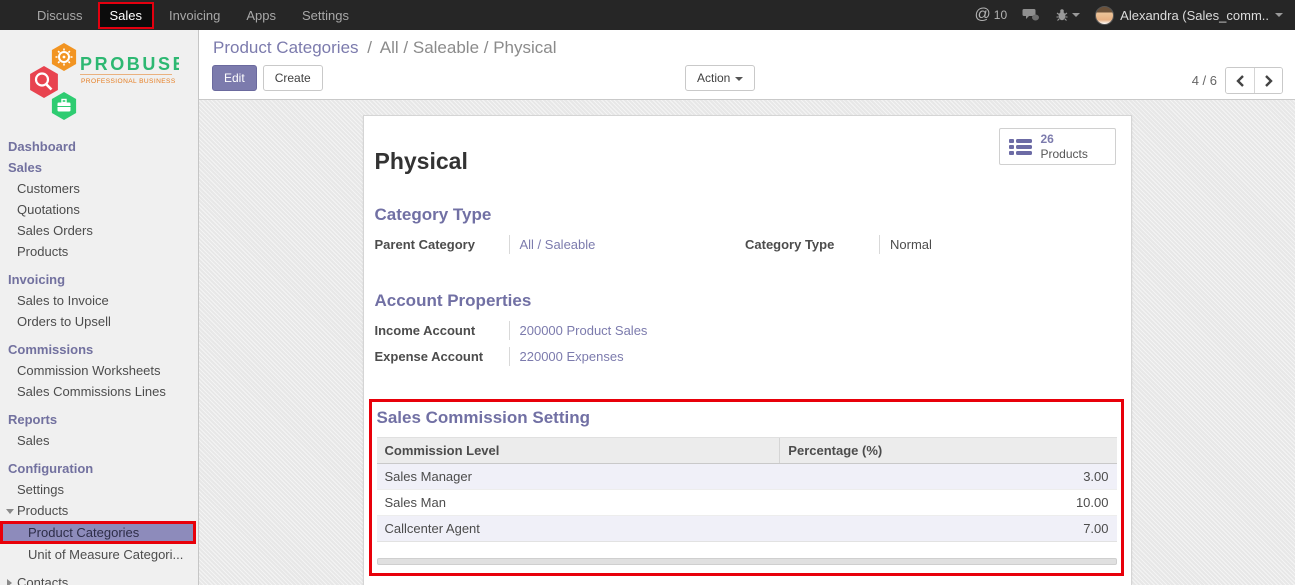  I want to click on field-label: Income Account, so click(425, 330).